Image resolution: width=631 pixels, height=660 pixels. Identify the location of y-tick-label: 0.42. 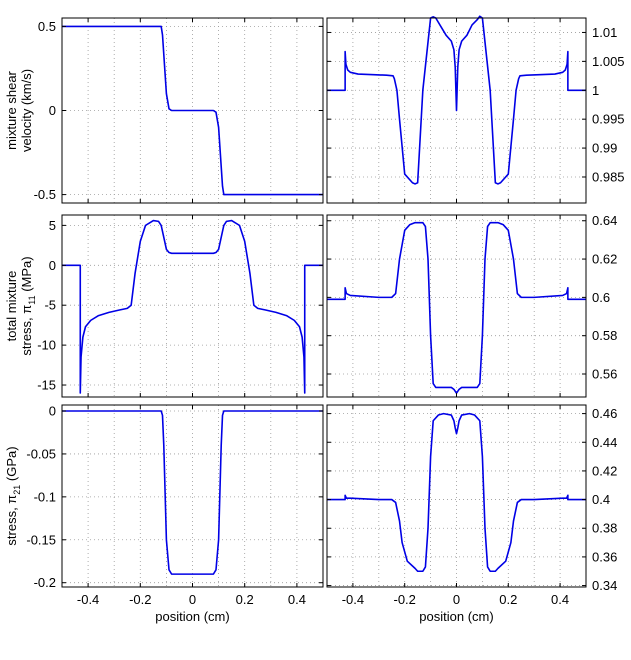
(604, 470).